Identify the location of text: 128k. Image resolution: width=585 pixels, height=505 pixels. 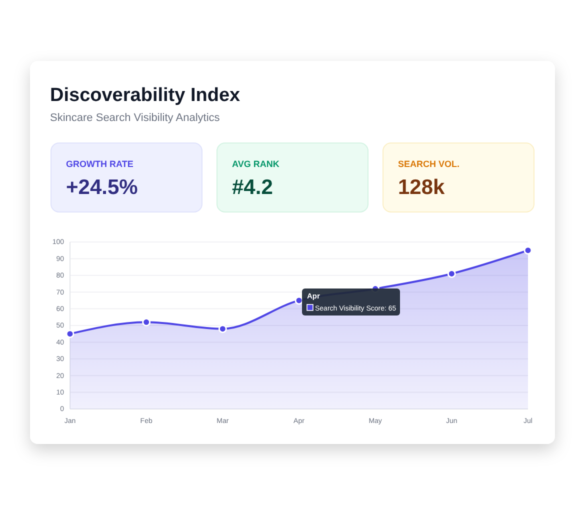
(422, 187).